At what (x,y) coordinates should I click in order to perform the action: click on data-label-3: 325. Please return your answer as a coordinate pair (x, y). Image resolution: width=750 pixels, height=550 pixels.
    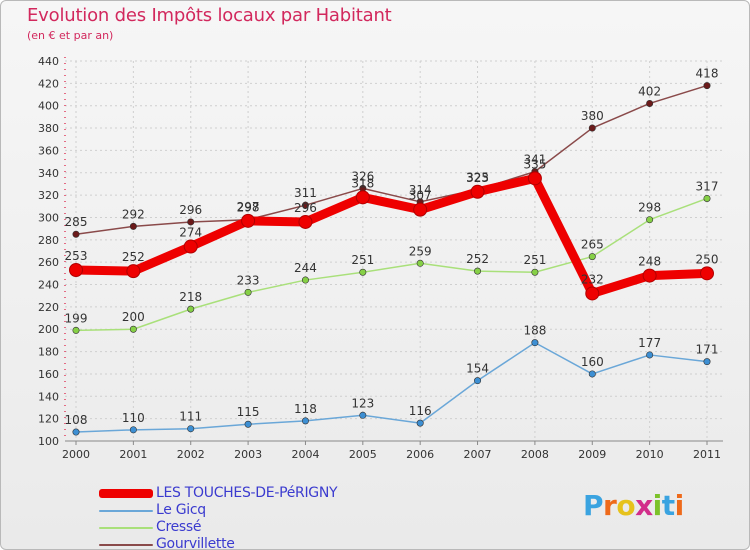
    Looking at the image, I should click on (477, 178).